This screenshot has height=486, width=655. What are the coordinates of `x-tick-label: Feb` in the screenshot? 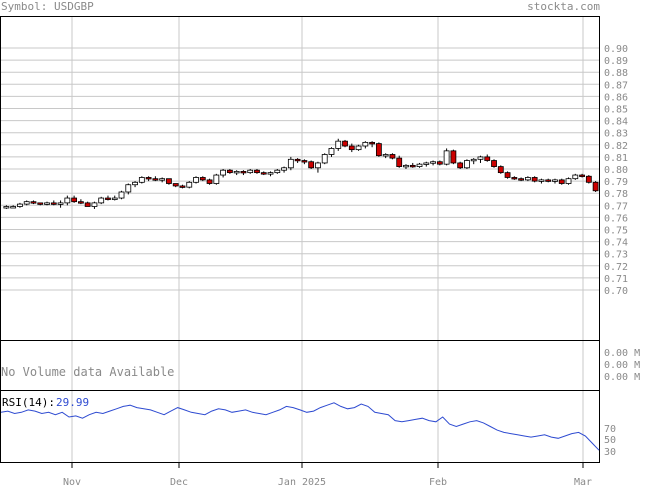 It's located at (438, 481).